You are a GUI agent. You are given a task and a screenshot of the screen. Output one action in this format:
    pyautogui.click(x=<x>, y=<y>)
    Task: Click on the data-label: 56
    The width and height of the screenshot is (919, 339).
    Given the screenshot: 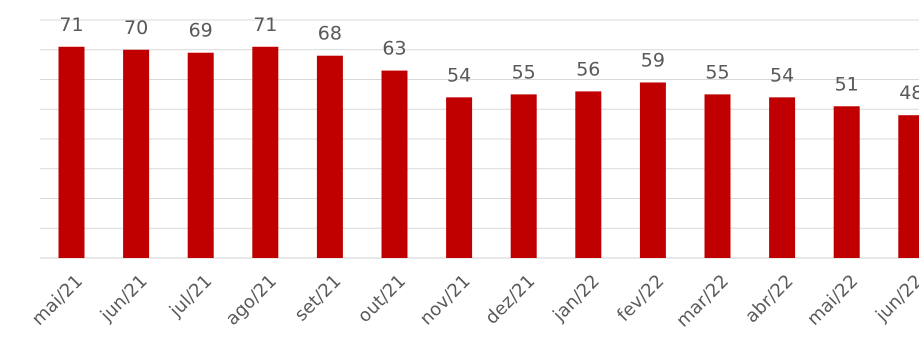 What is the action you would take?
    pyautogui.click(x=588, y=69)
    